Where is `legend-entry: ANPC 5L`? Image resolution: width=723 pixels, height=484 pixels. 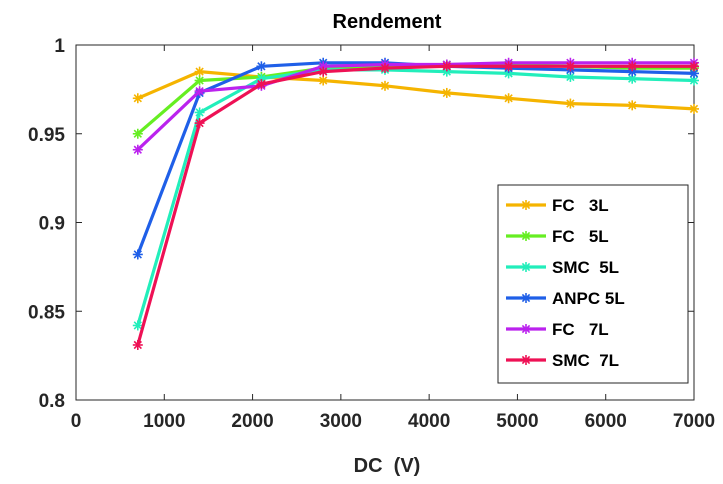 legend-entry: ANPC 5L is located at coordinates (565, 298).